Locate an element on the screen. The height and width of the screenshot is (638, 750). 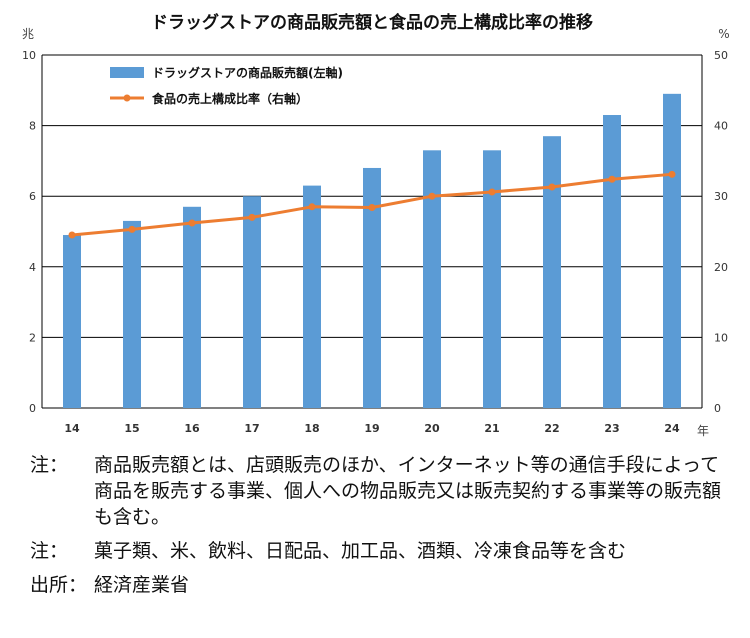
y-right-tick-label: 50 is located at coordinates (721, 55).